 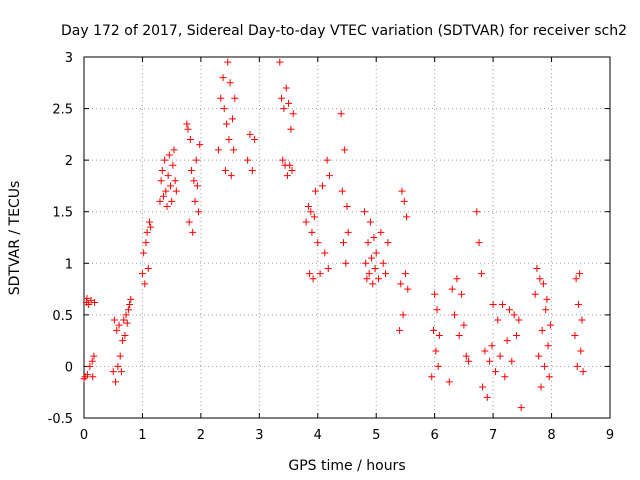 I want to click on x-tick-label: 8, so click(x=551, y=435).